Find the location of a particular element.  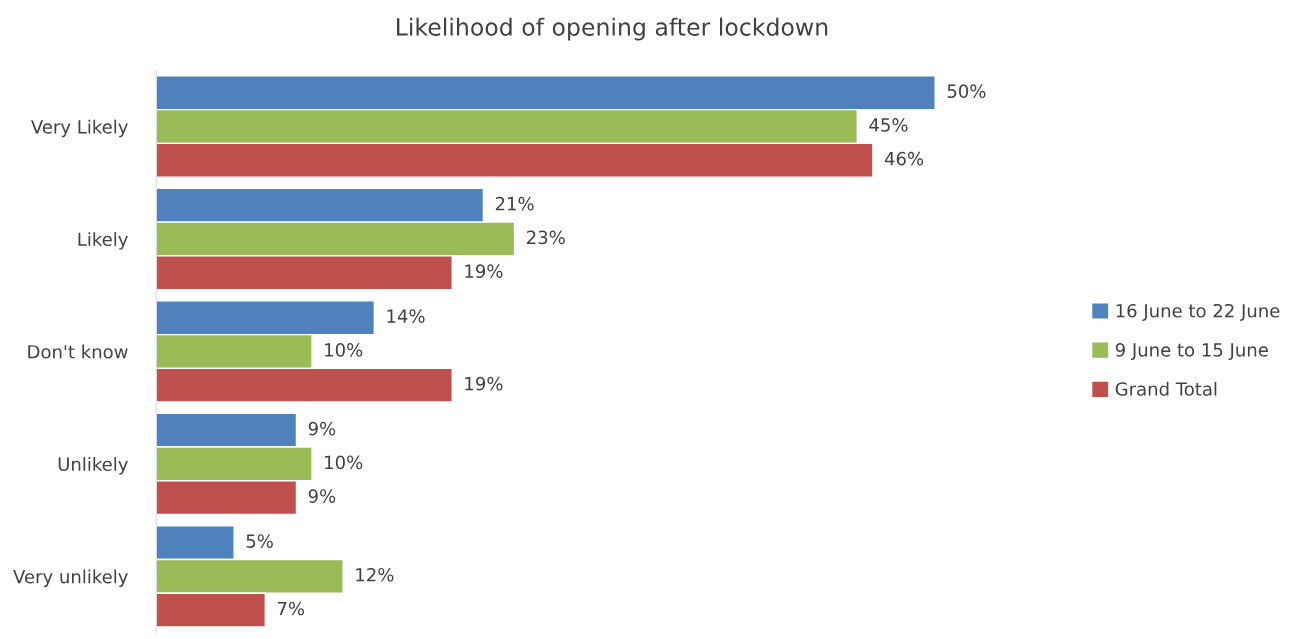

chart-title: Likelihood of opening after lockdown is located at coordinates (612, 29).